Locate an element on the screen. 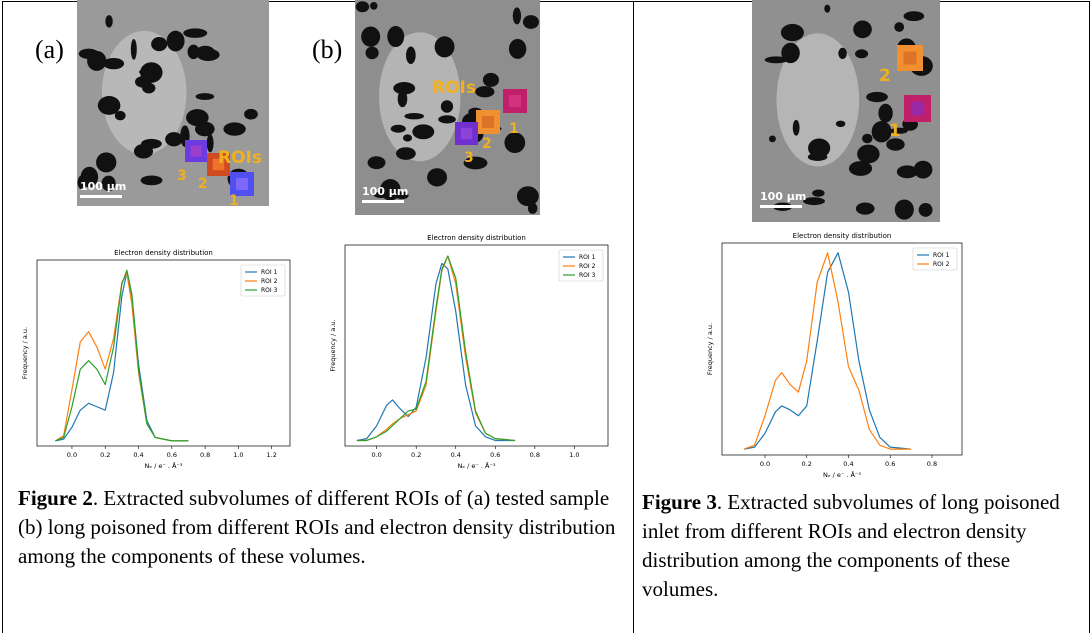 This screenshot has width=1092, height=633. x-tick-label: 0.0 is located at coordinates (72, 455).